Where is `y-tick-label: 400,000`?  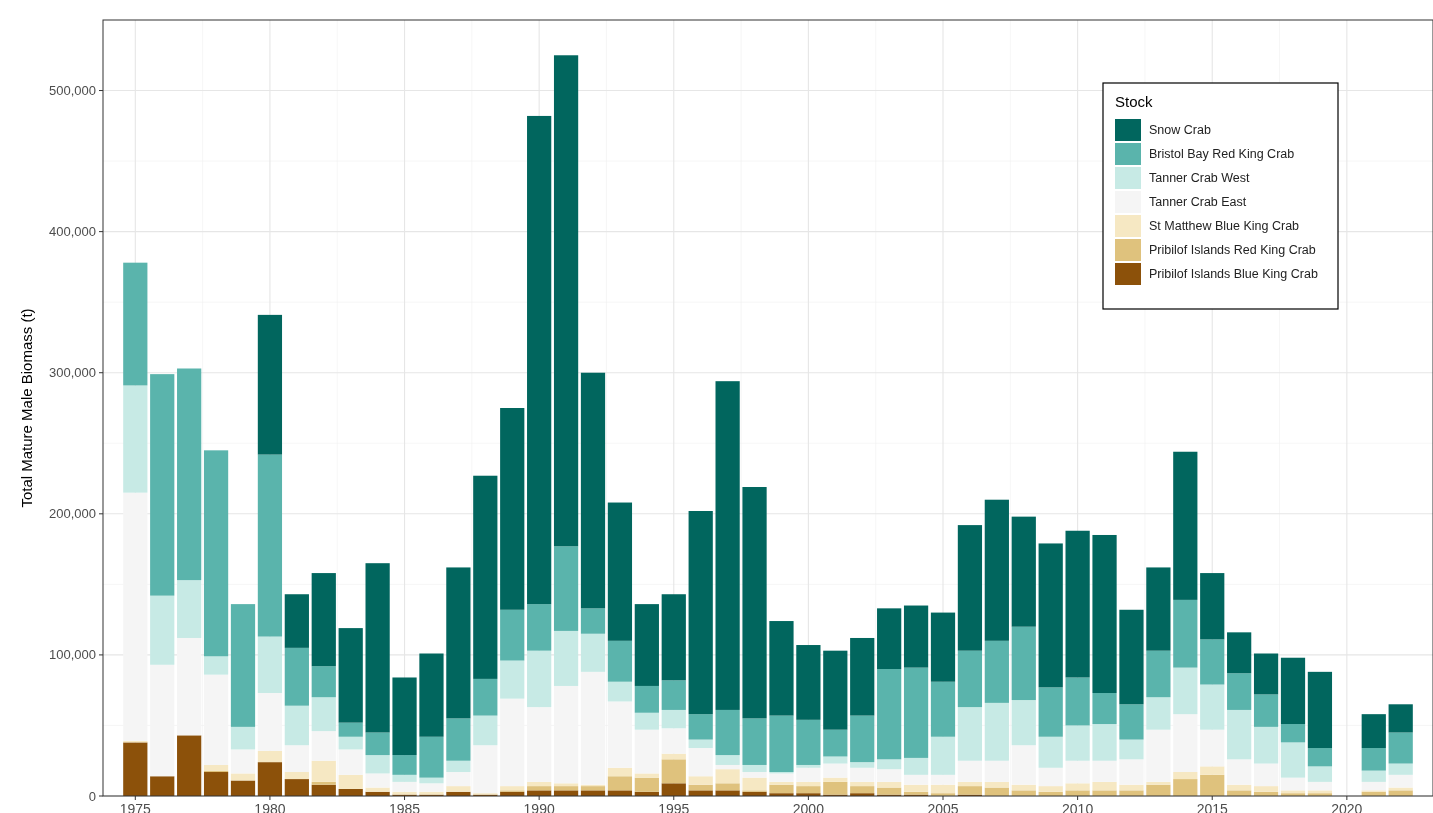
y-tick-label: 400,000 is located at coordinates (72, 232).